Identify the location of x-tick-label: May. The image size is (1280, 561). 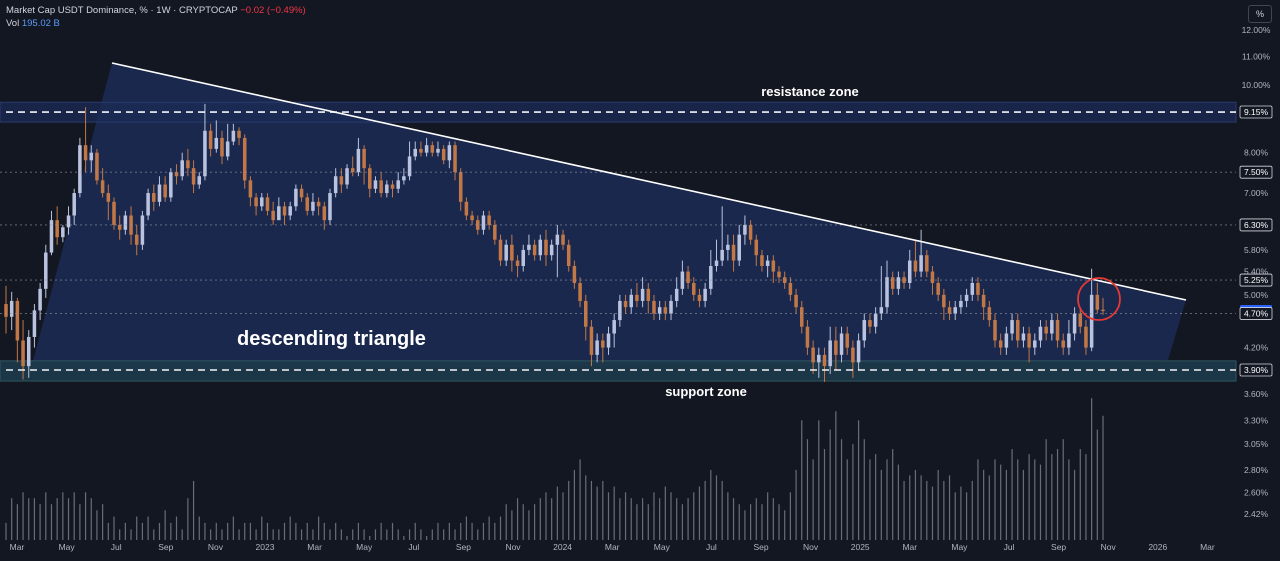
(662, 547).